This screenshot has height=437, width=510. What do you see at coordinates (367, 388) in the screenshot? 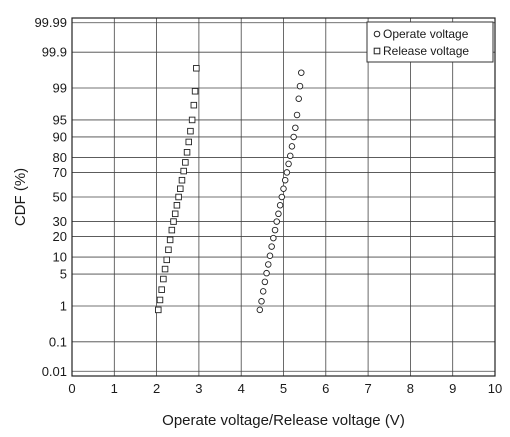
I see `x-tick-label: 7` at bounding box center [367, 388].